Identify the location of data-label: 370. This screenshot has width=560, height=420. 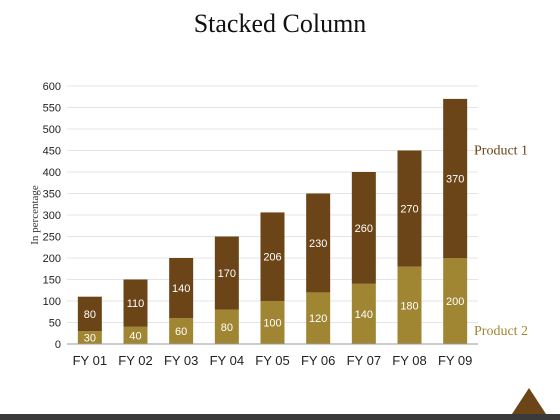
(455, 179).